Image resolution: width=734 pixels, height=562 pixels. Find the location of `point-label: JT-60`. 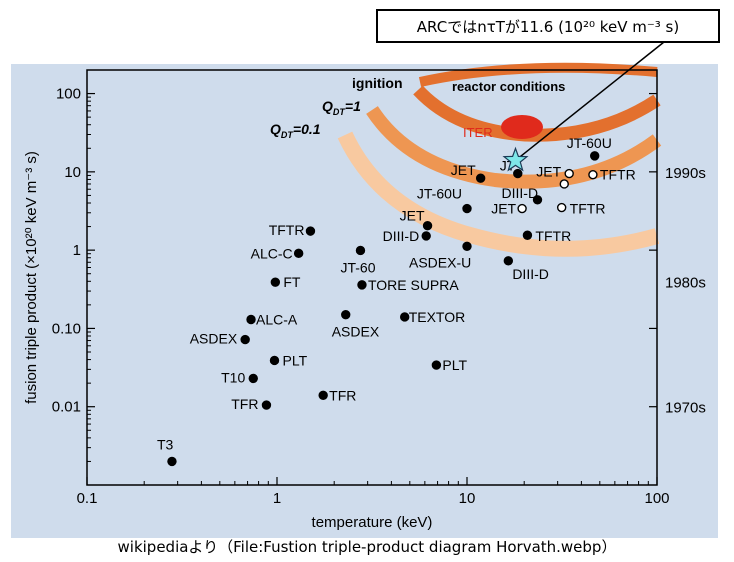

point-label: JT-60 is located at coordinates (357, 267).